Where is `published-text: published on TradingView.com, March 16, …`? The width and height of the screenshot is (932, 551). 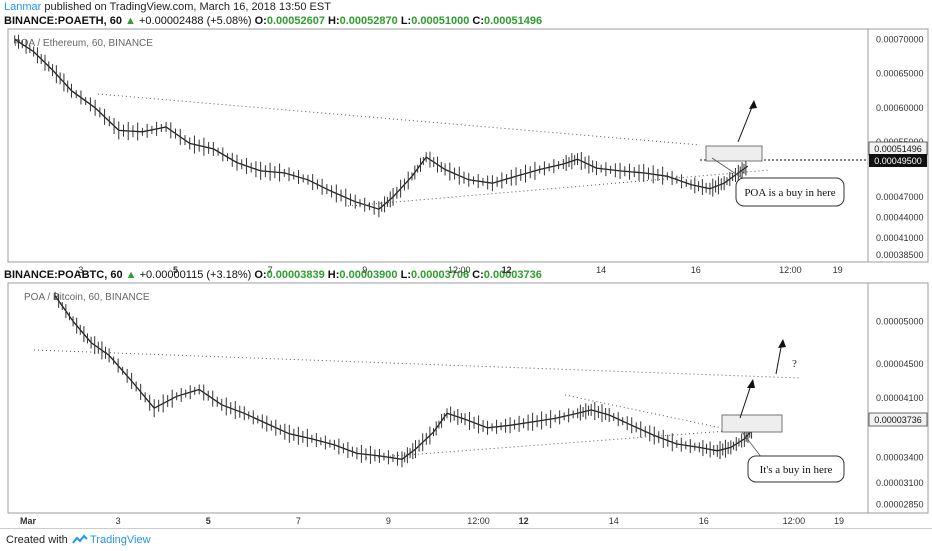 published-text: published on TradingView.com, March 16, … is located at coordinates (187, 7).